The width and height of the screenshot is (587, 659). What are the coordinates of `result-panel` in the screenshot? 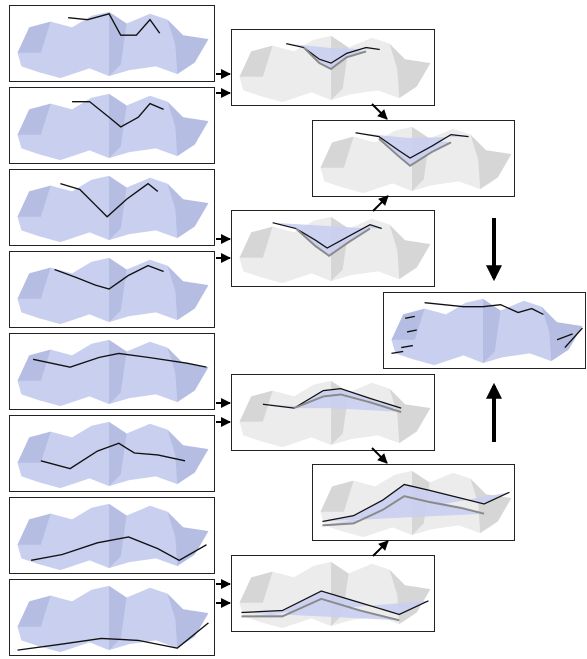 It's located at (484, 330).